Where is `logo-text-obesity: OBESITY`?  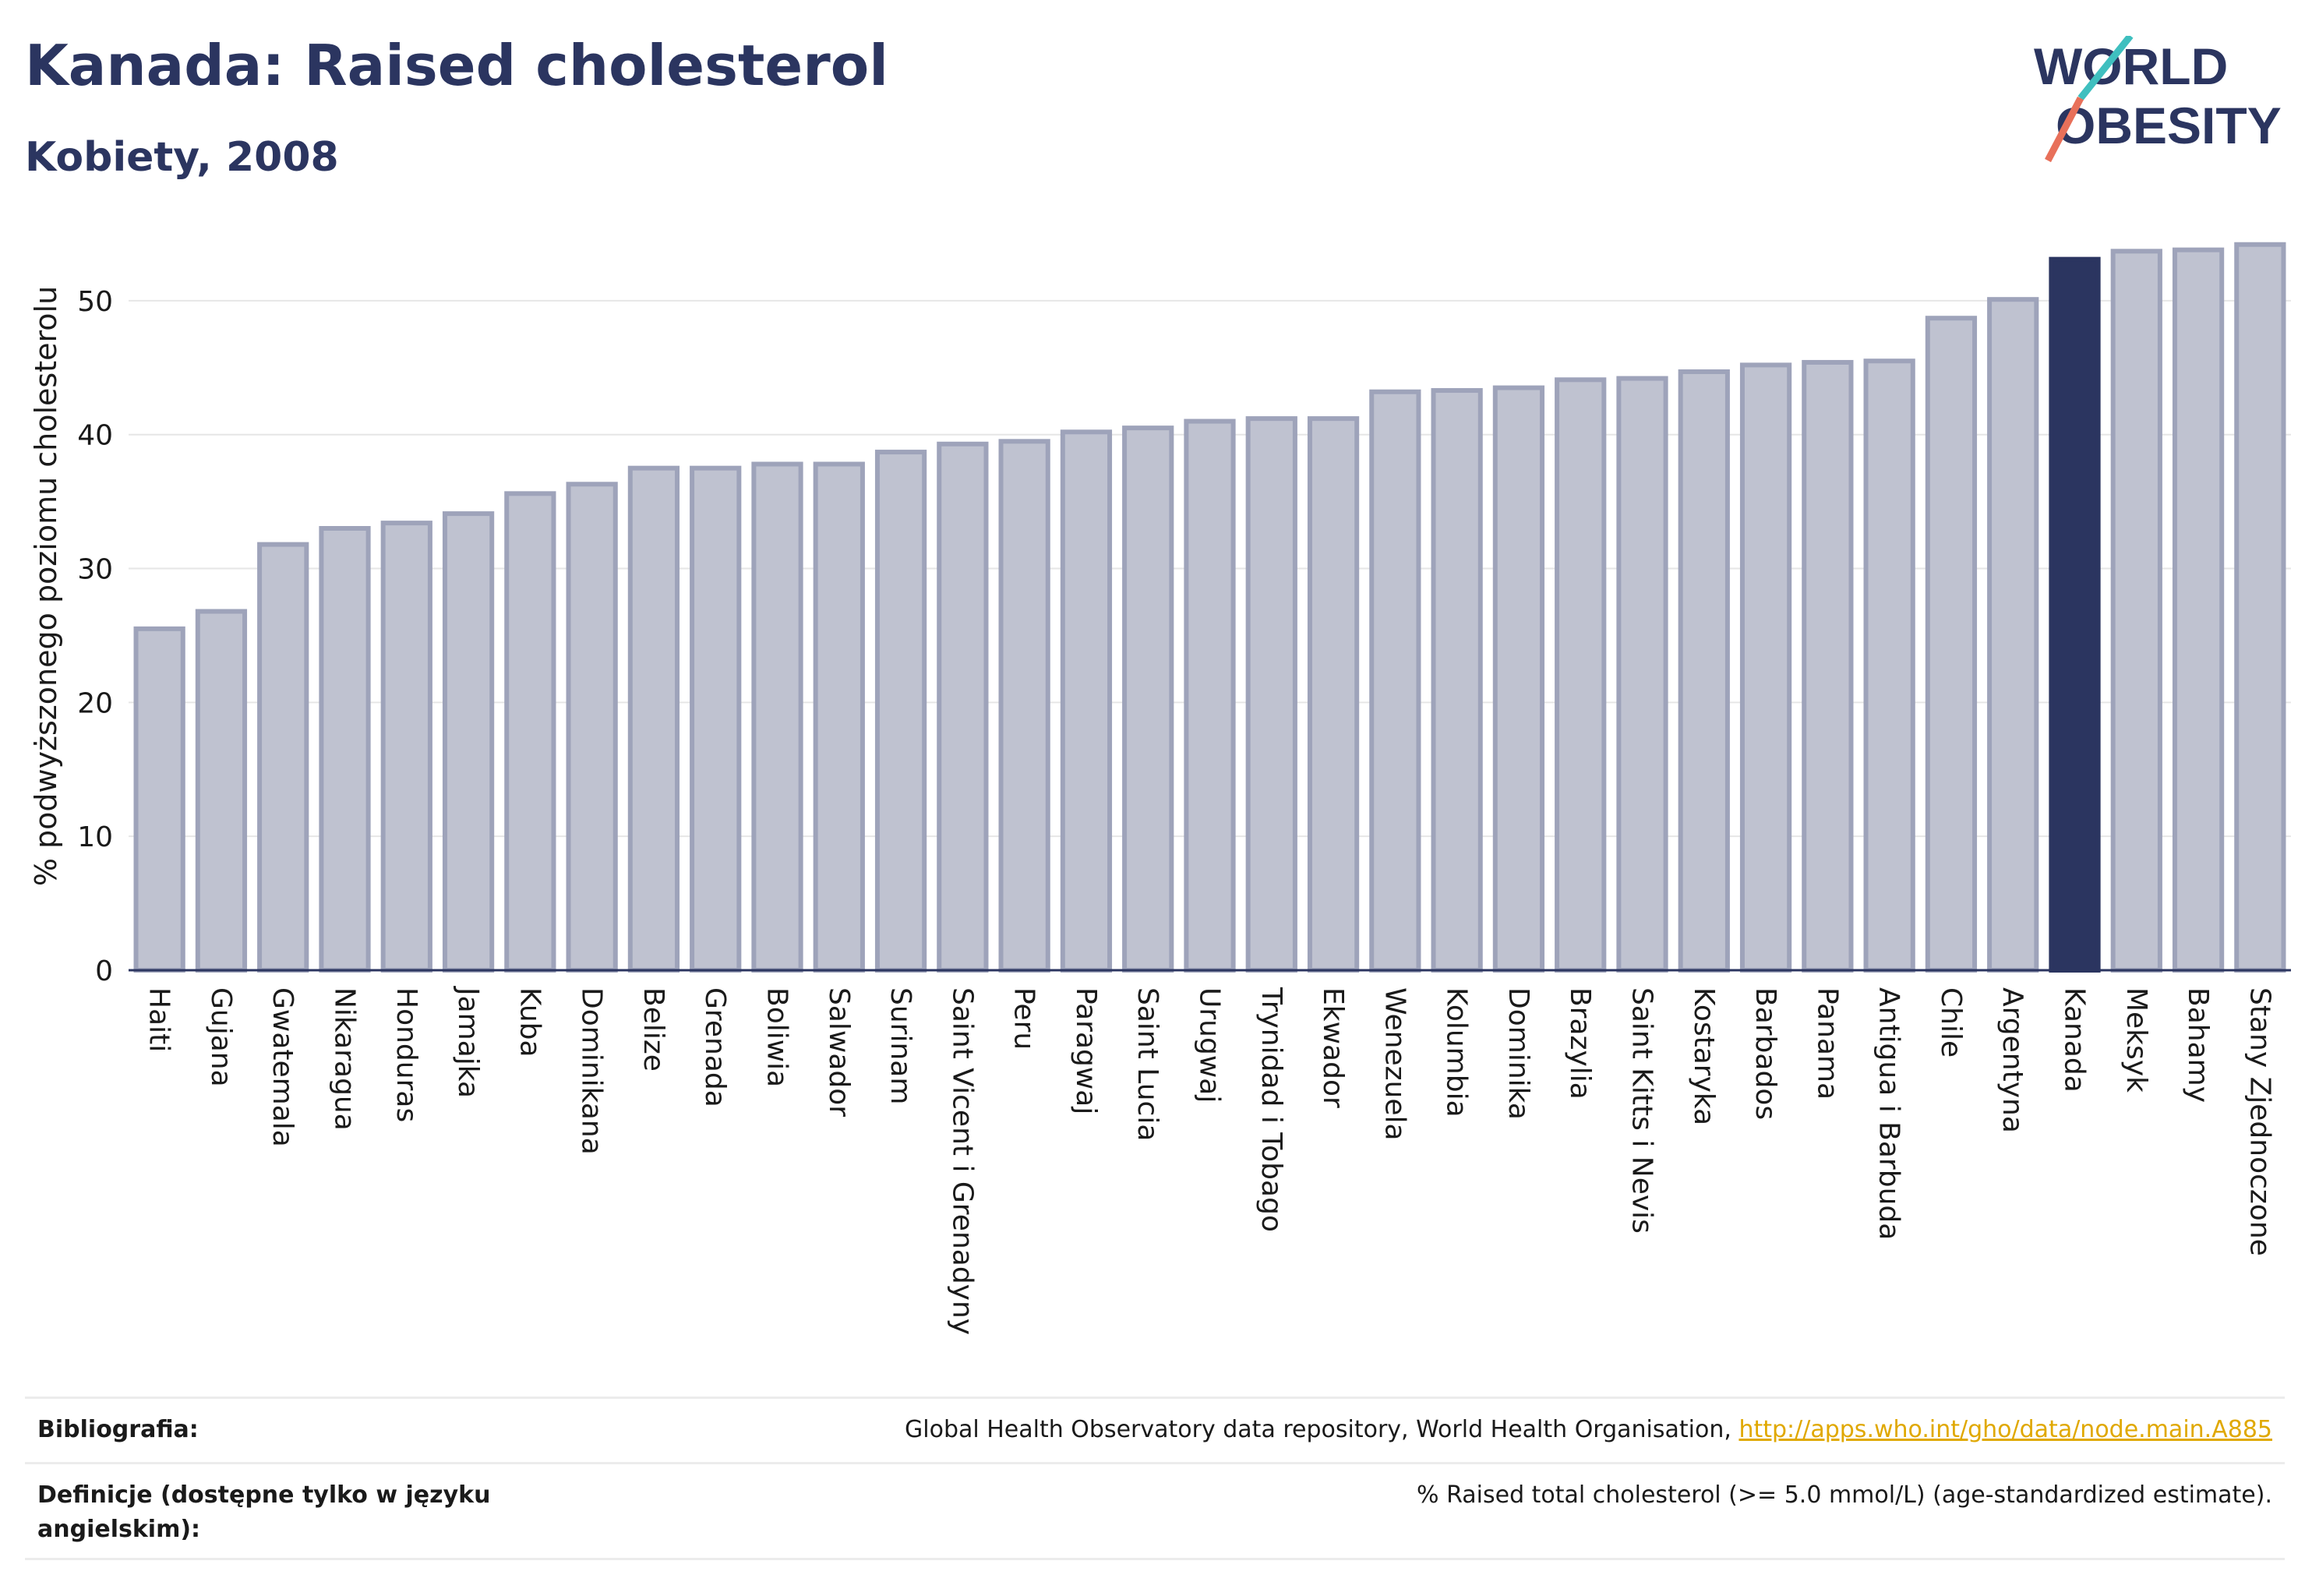
logo-text-obesity: OBESITY is located at coordinates (2169, 125).